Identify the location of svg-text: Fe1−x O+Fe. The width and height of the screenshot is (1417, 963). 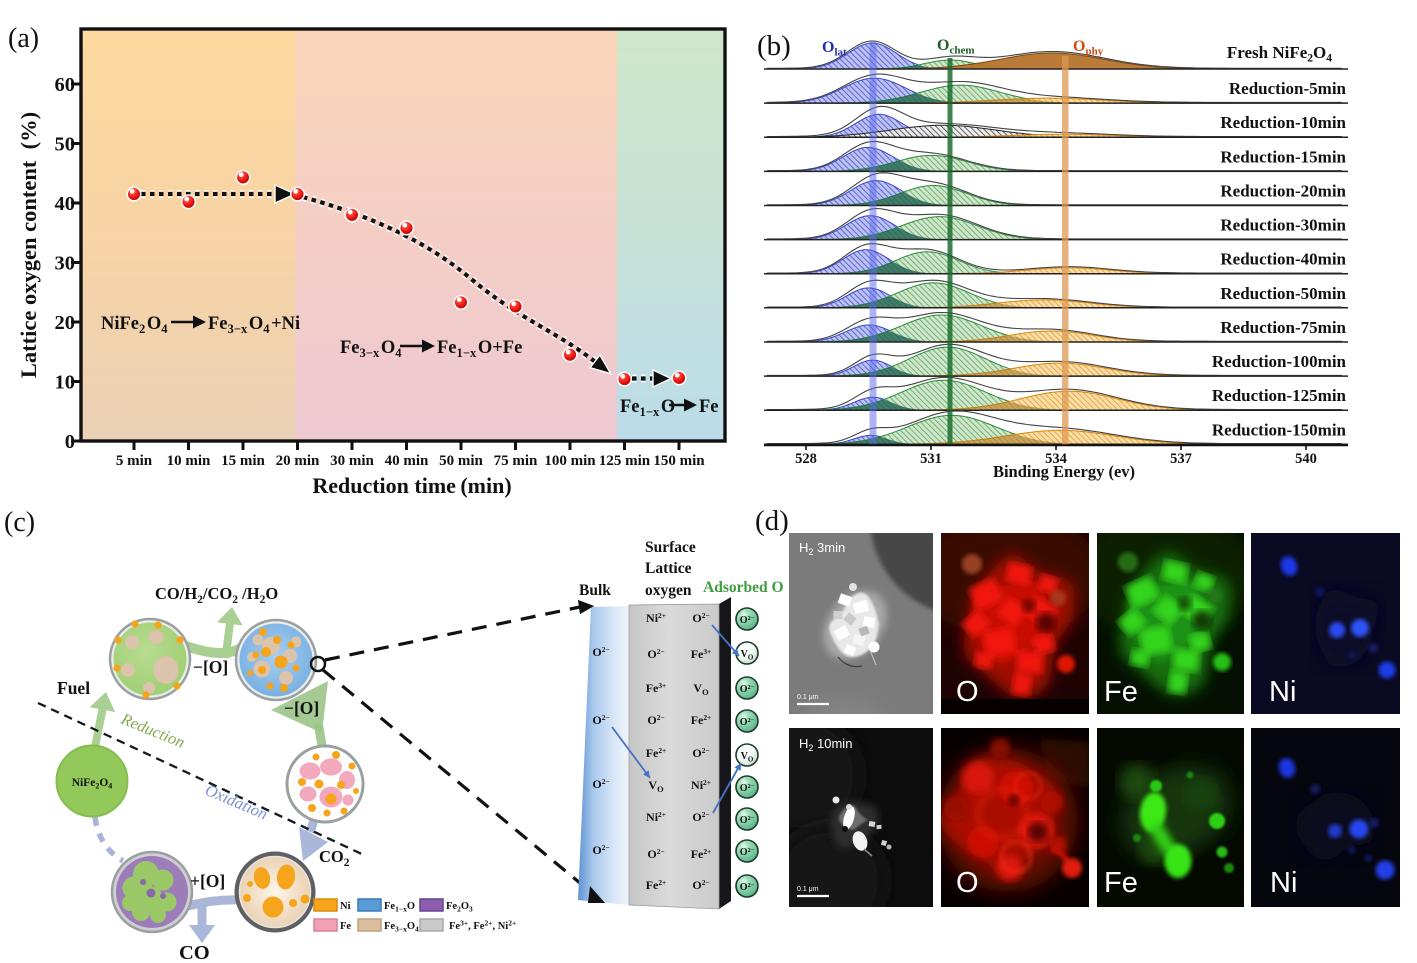
(479, 349).